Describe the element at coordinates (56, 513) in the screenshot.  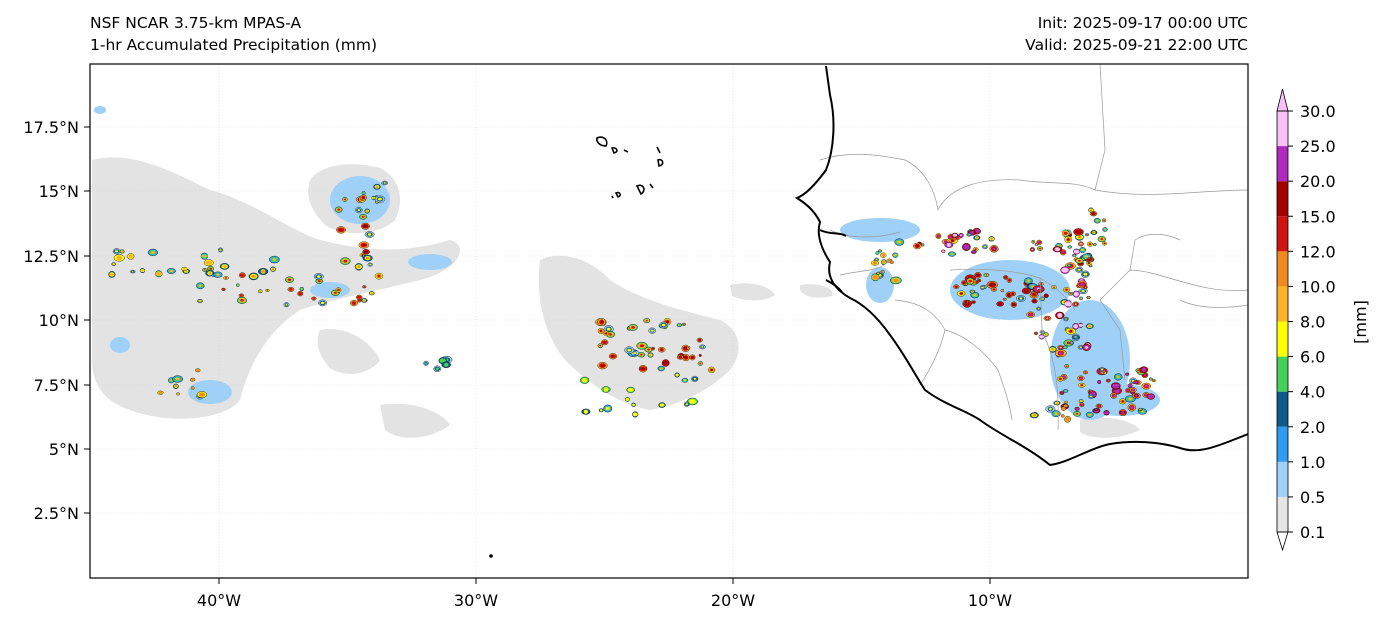
I see `lat-label-2-5n: 2.5°N` at that location.